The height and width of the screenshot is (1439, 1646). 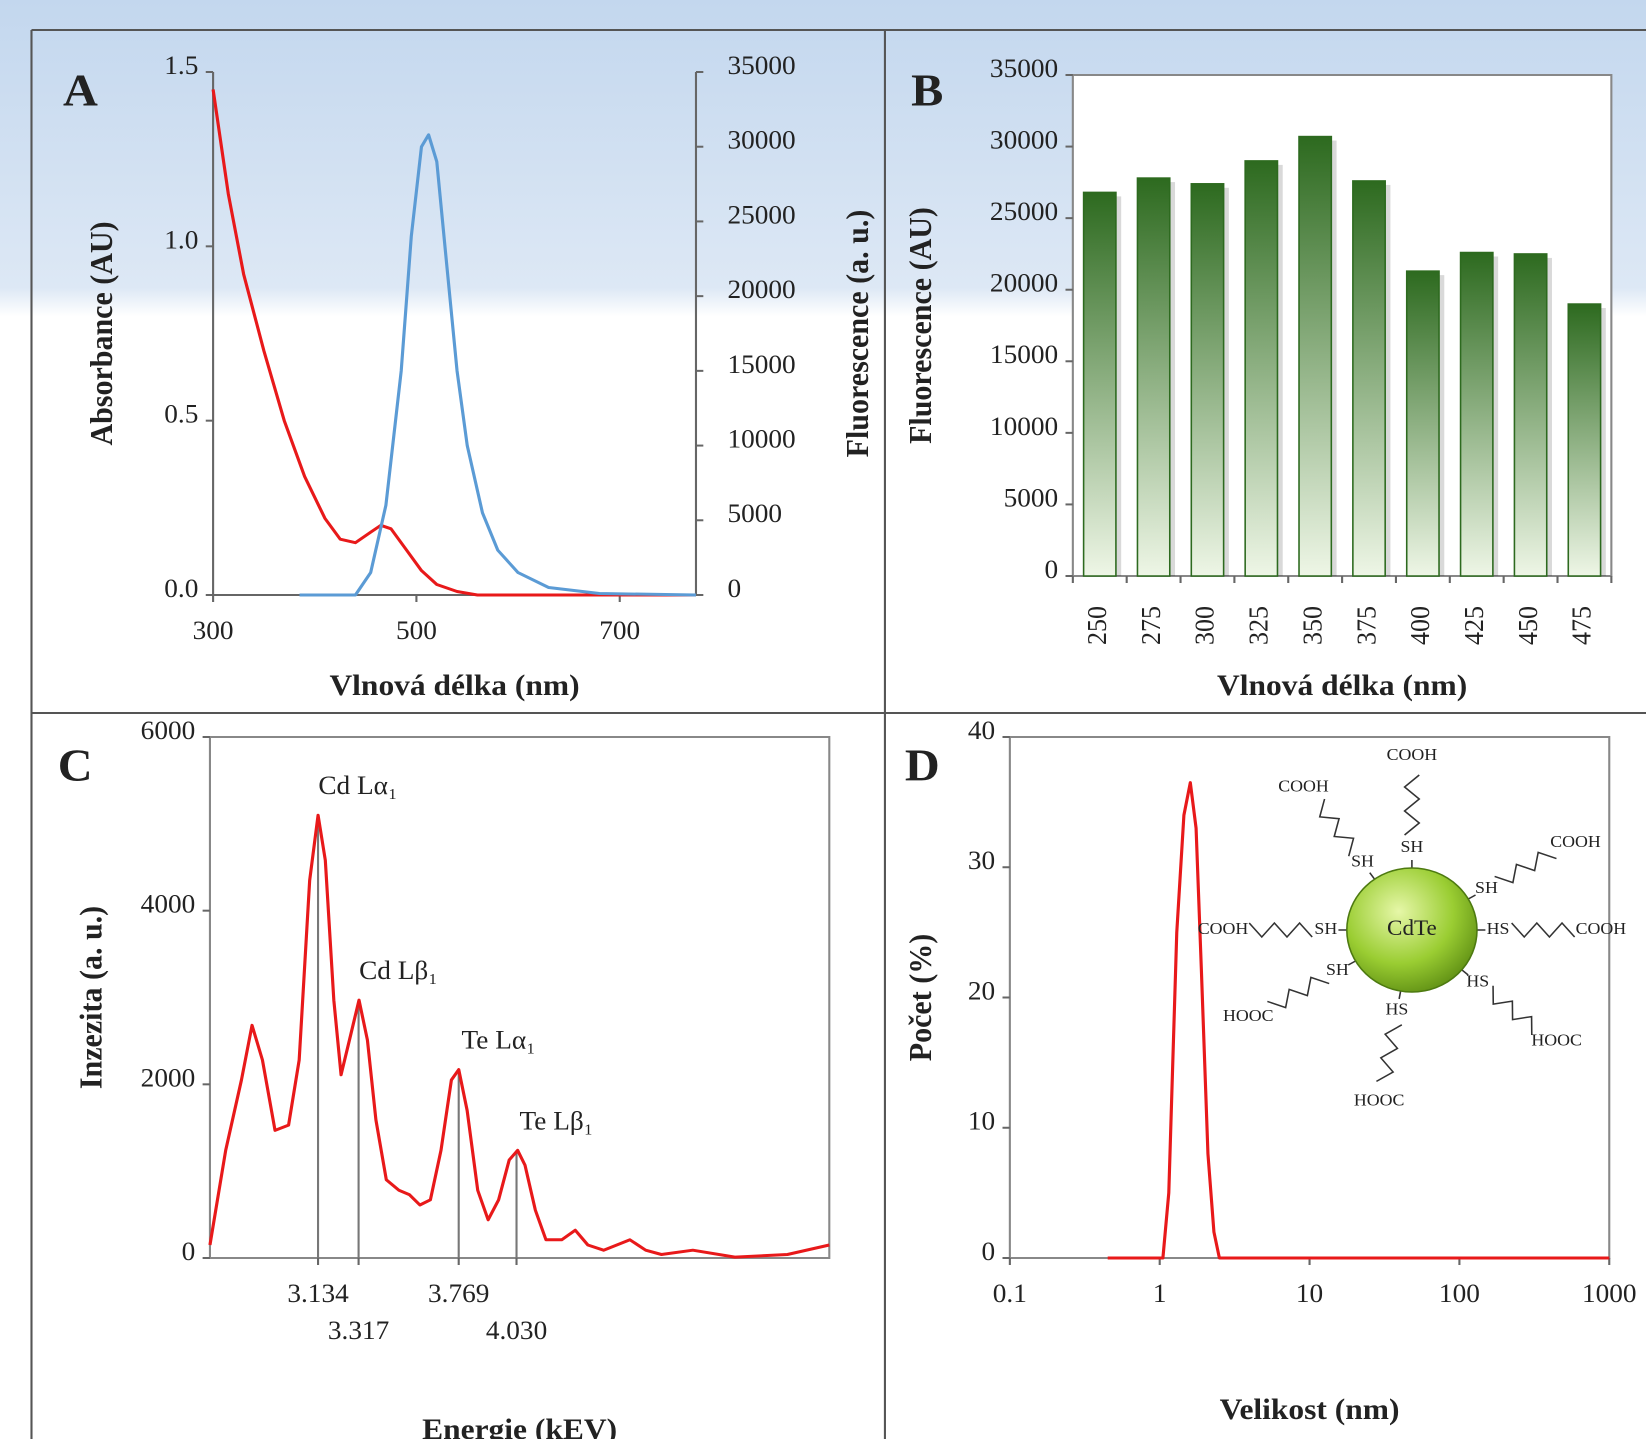 What do you see at coordinates (1010, 1293) in the screenshot?
I see `x-tick-label: 0.1` at bounding box center [1010, 1293].